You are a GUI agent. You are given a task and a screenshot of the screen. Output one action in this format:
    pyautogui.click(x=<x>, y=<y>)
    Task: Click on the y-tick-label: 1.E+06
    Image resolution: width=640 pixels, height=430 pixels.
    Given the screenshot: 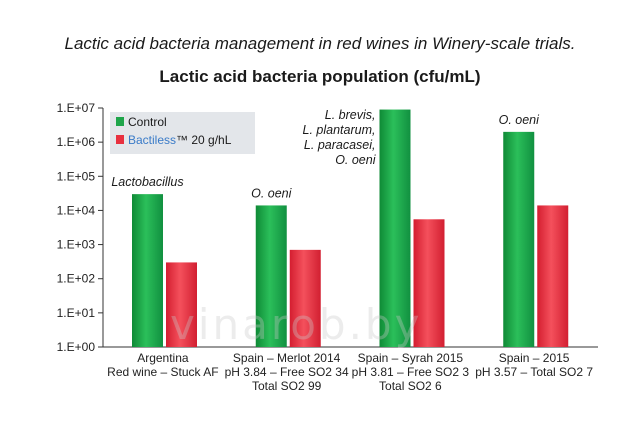 What is the action you would take?
    pyautogui.click(x=76, y=142)
    